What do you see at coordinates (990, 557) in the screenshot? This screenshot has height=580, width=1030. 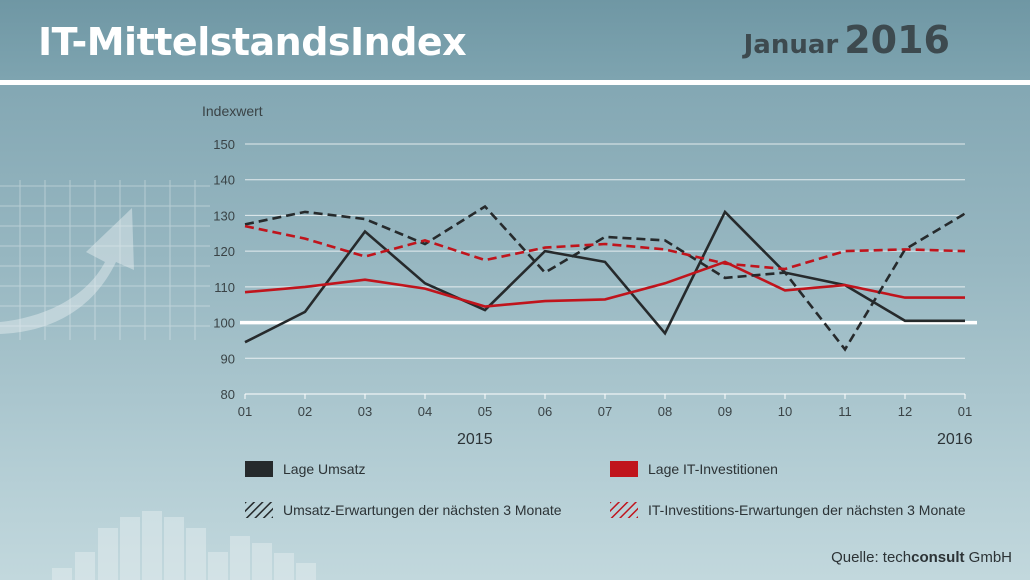 I see `source-suffix: GmbH` at bounding box center [990, 557].